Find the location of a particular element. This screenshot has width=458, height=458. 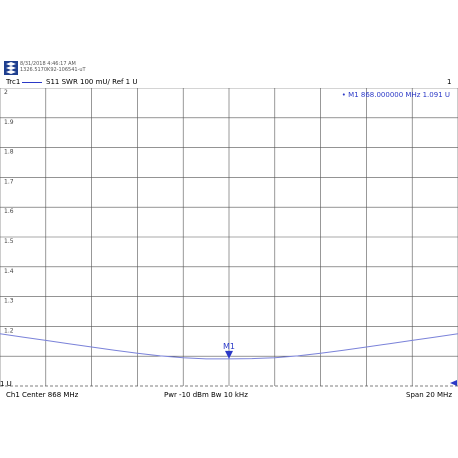

y-tick-label: 1.6 is located at coordinates (9, 211).